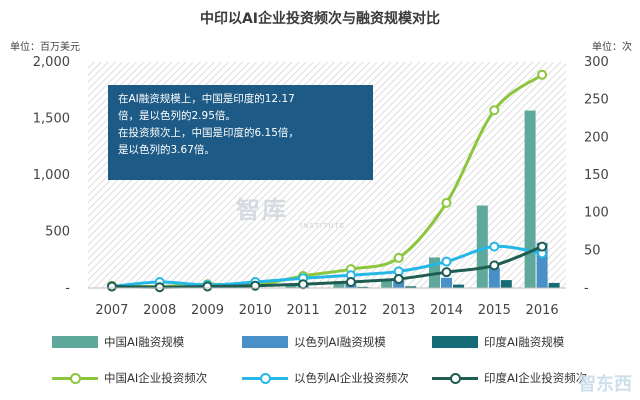  I want to click on x-tick-label: 2009, so click(207, 310).